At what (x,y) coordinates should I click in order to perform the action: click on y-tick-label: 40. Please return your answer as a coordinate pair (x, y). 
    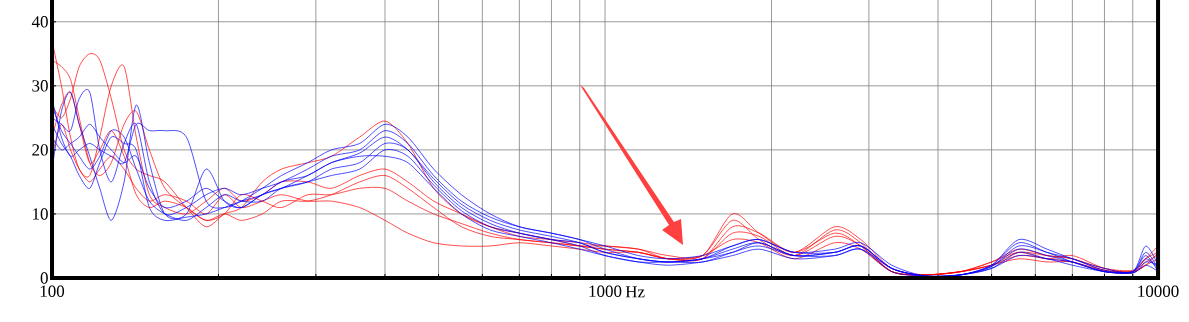
    Looking at the image, I should click on (39, 22).